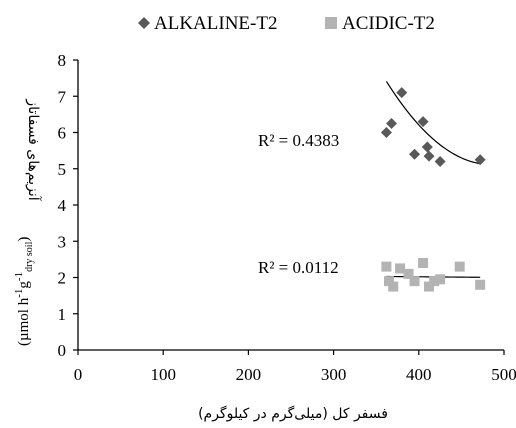  What do you see at coordinates (68, 205) in the screenshot?
I see `y-axis-ticks: 0 1 2 3 4 5 6 7 8` at bounding box center [68, 205].